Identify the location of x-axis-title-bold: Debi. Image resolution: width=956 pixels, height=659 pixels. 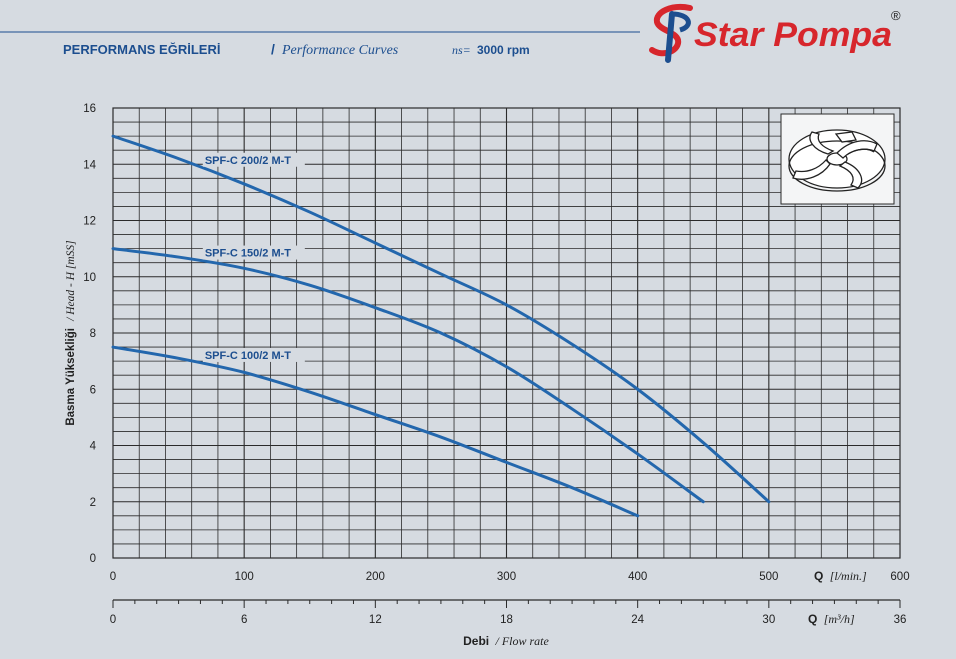
(476, 641).